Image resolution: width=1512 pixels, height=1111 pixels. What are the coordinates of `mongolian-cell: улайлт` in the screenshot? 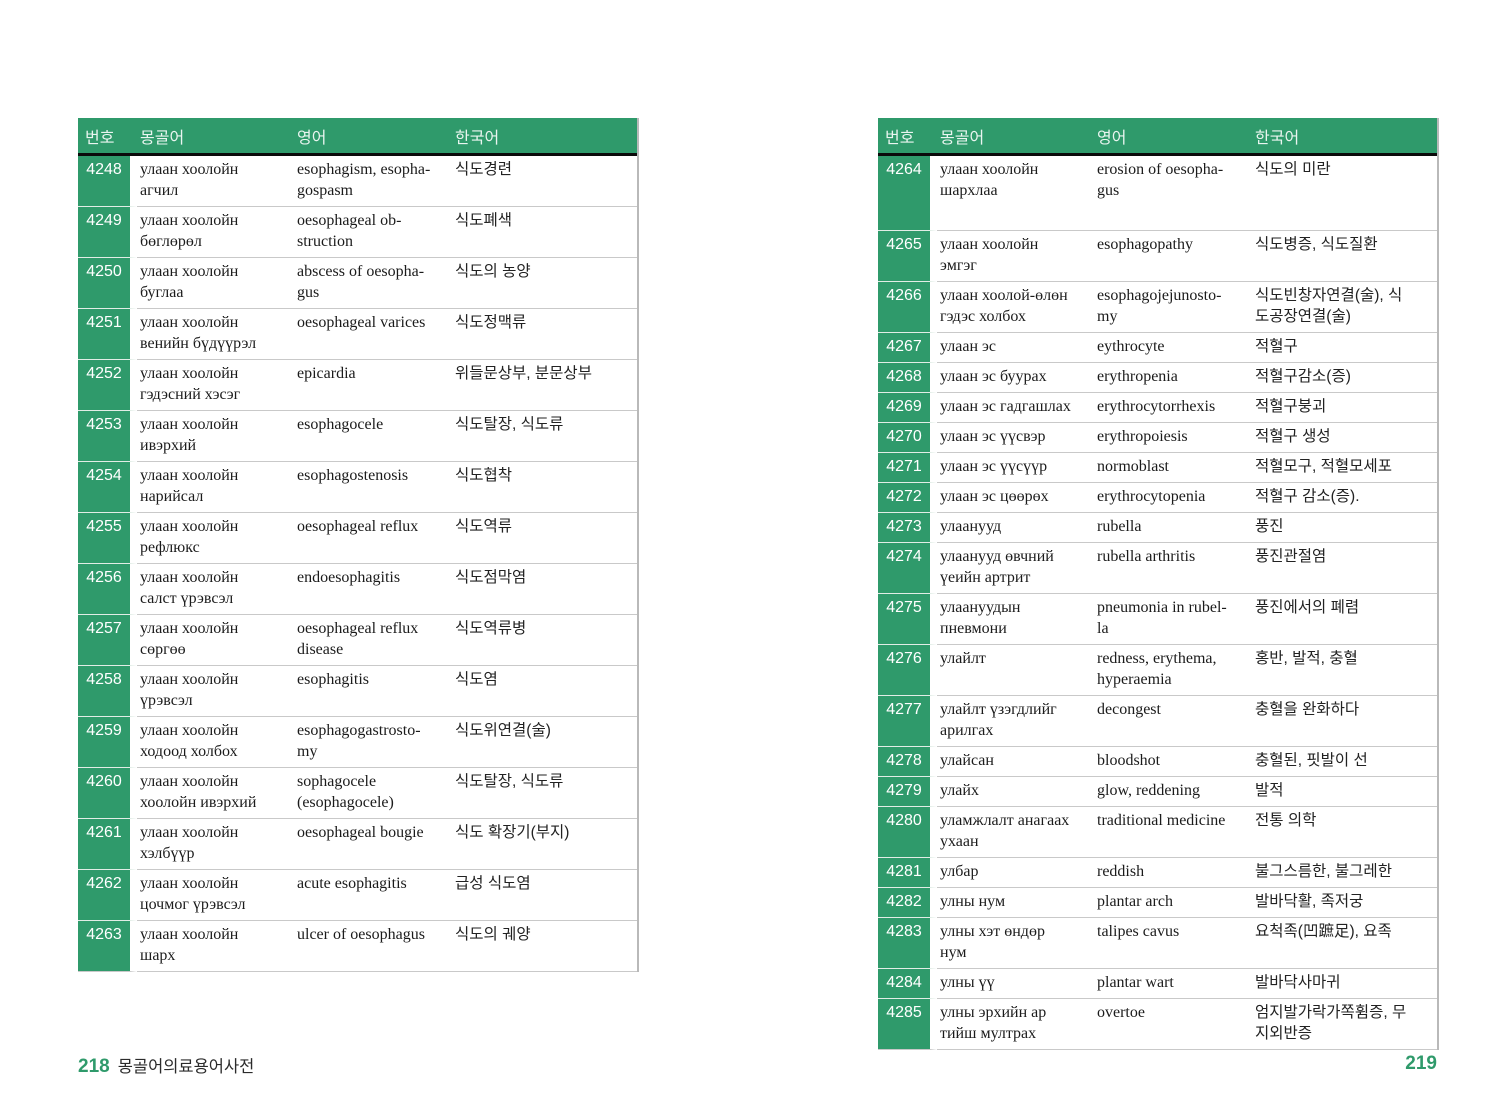 It's located at (1015, 669).